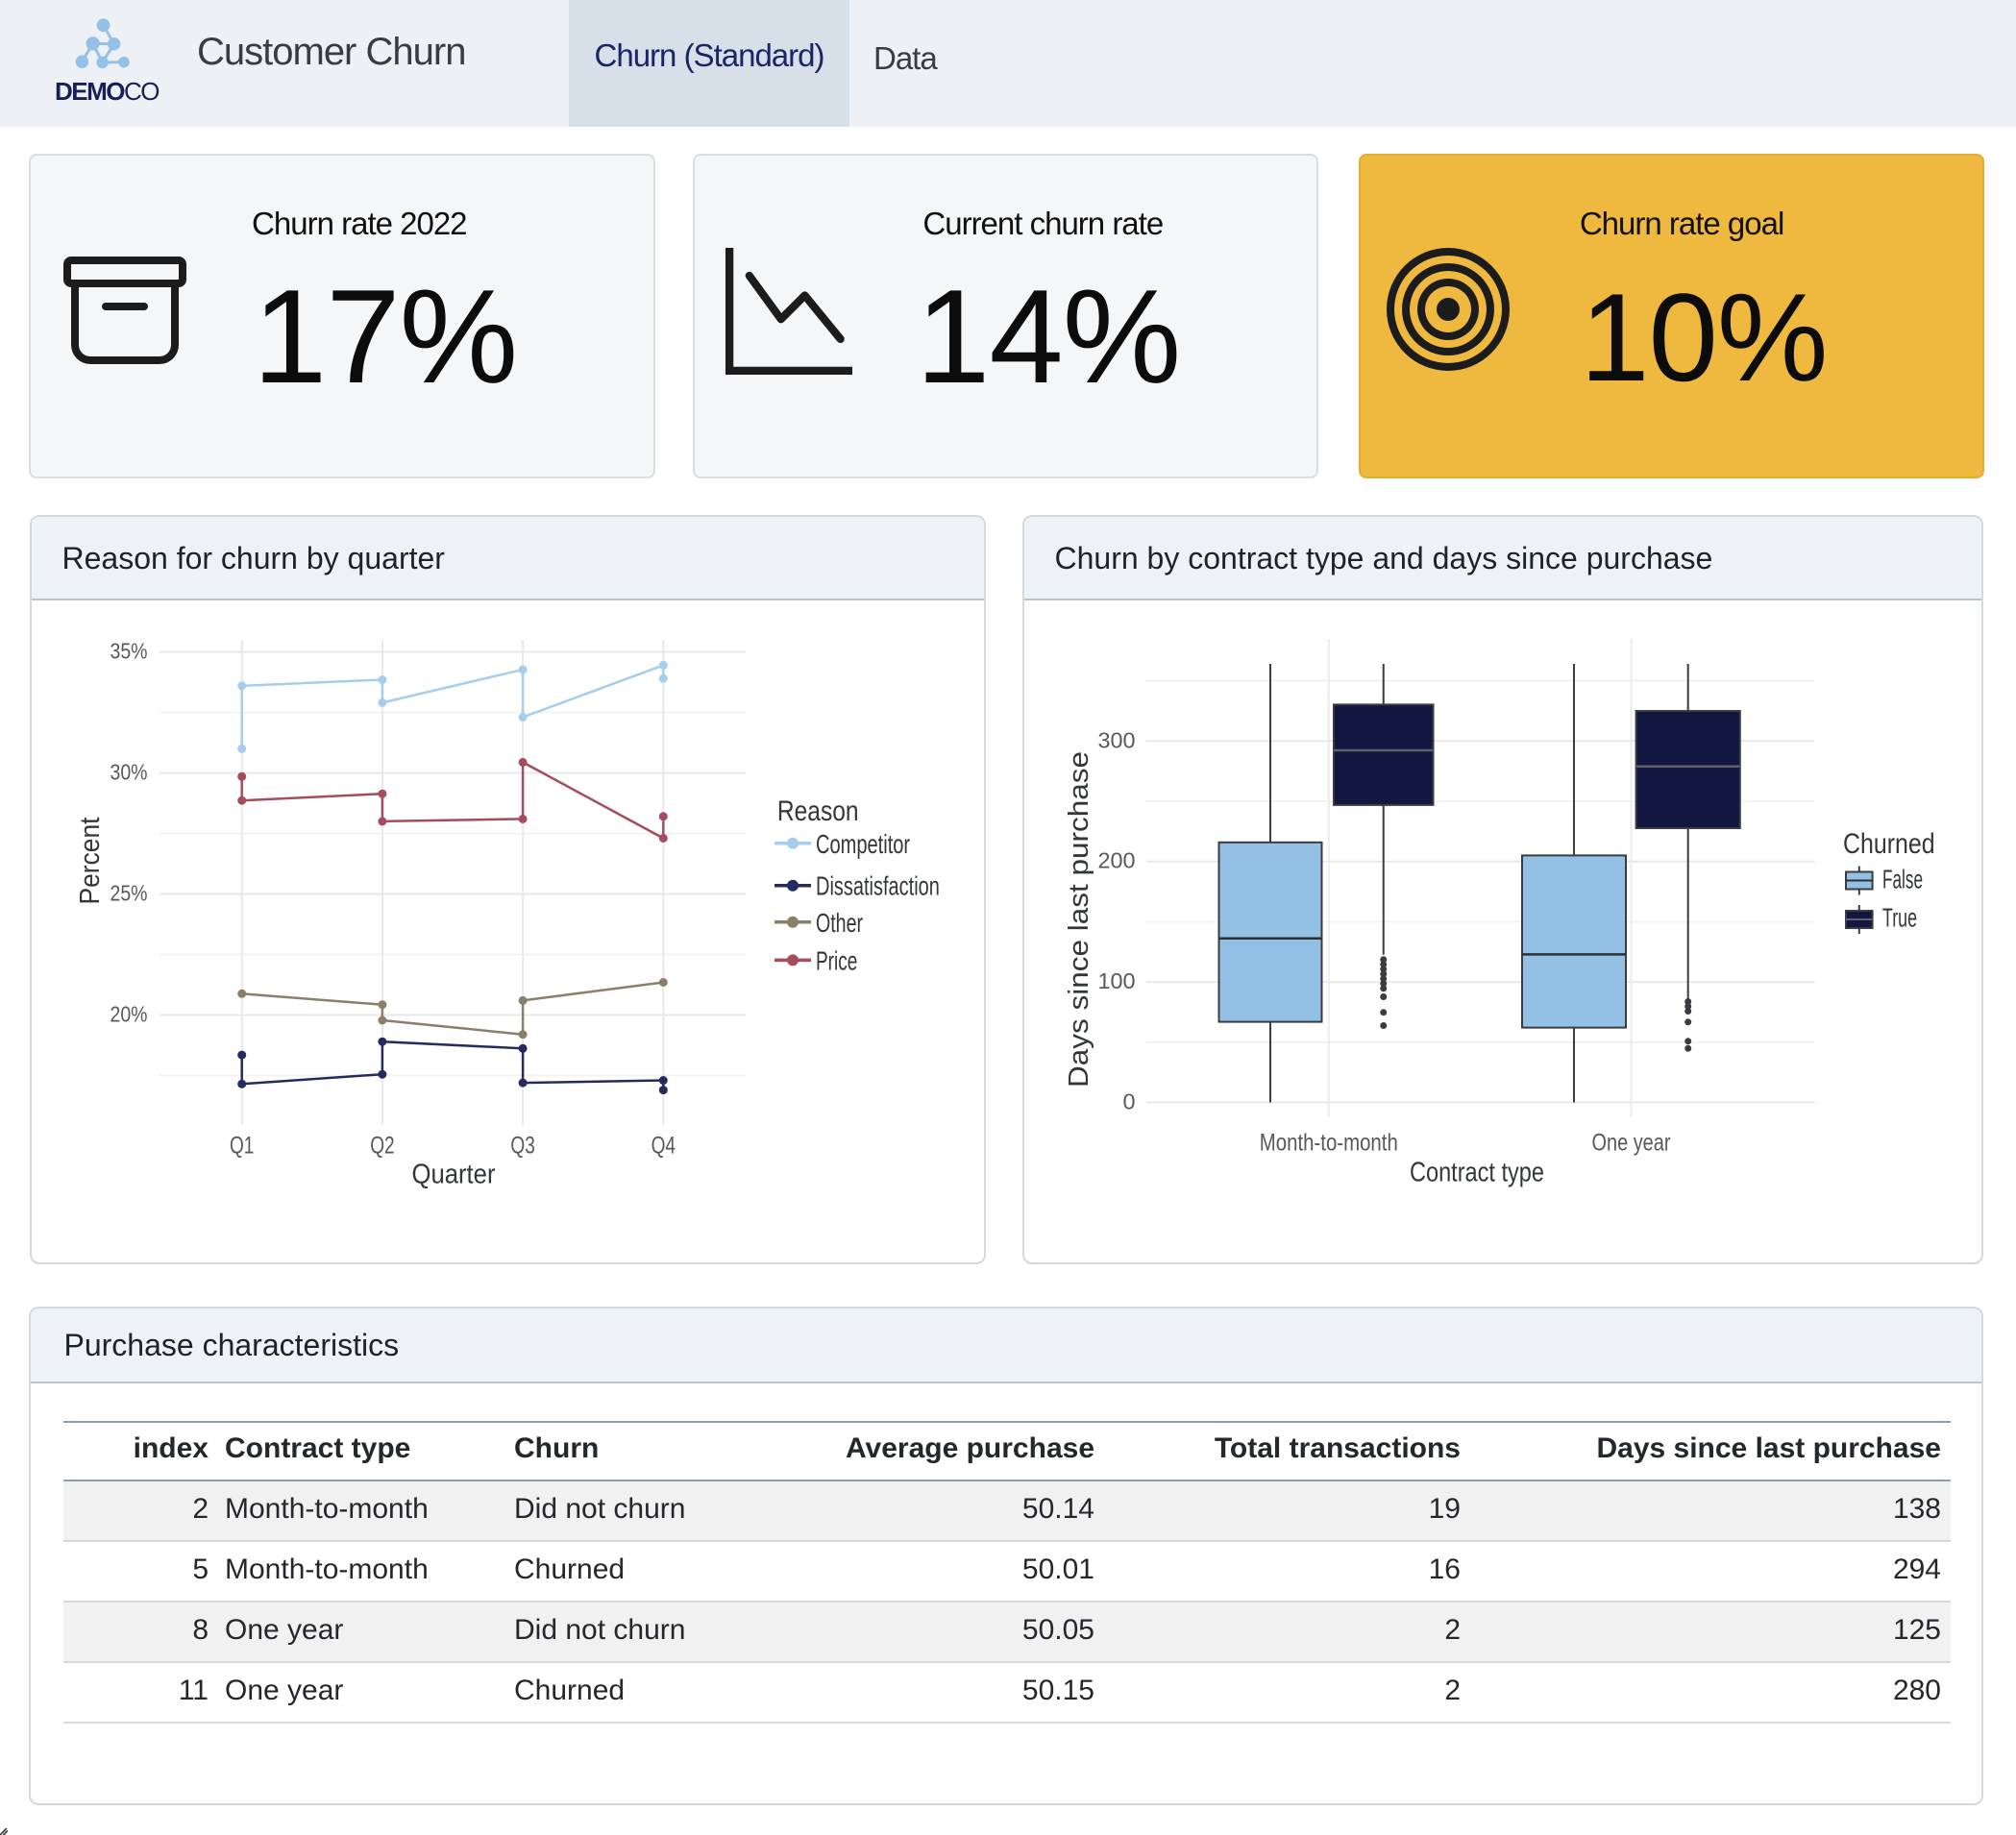 This screenshot has width=2016, height=1835. What do you see at coordinates (1079, 920) in the screenshot?
I see `svg-text: Days since last purchase` at bounding box center [1079, 920].